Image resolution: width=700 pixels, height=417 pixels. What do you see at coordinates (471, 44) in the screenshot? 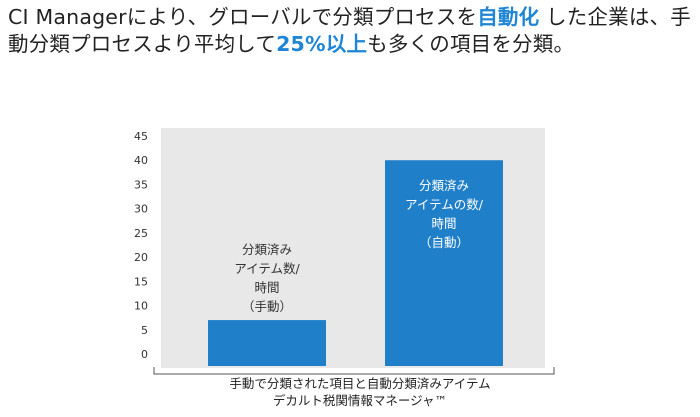
I see `headline-line2-text-end: も多くの項目を分類。` at bounding box center [471, 44].